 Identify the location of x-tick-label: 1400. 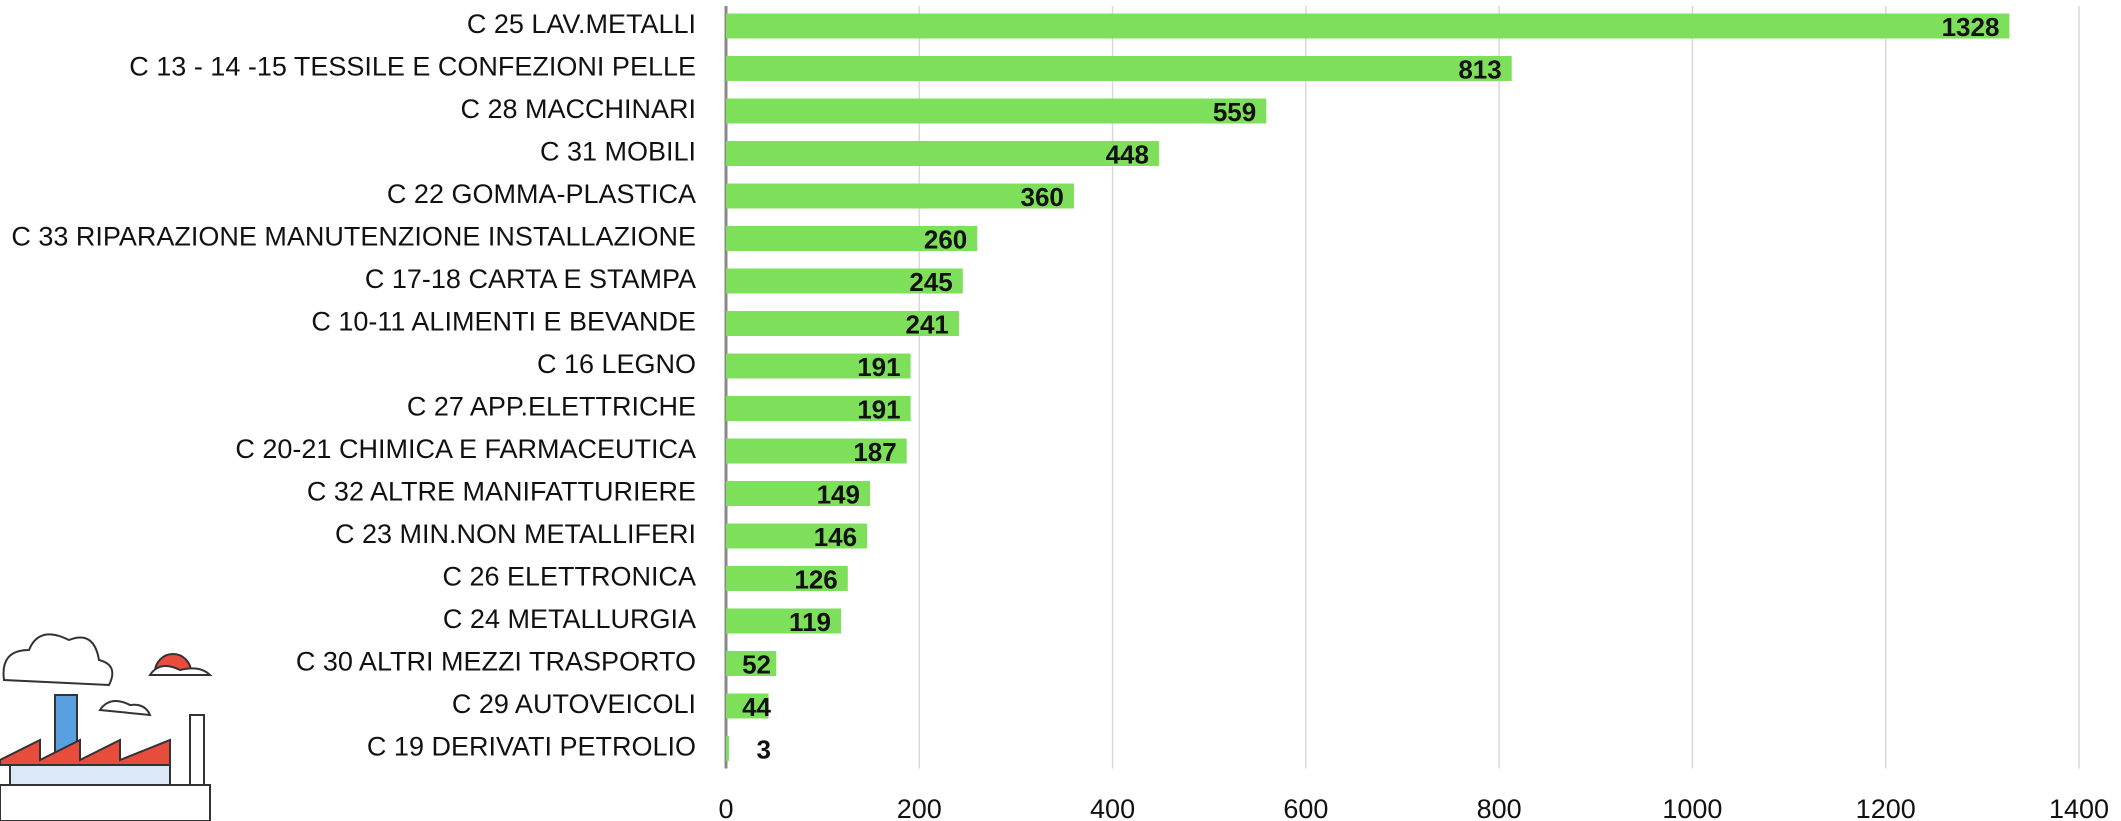
(2079, 807).